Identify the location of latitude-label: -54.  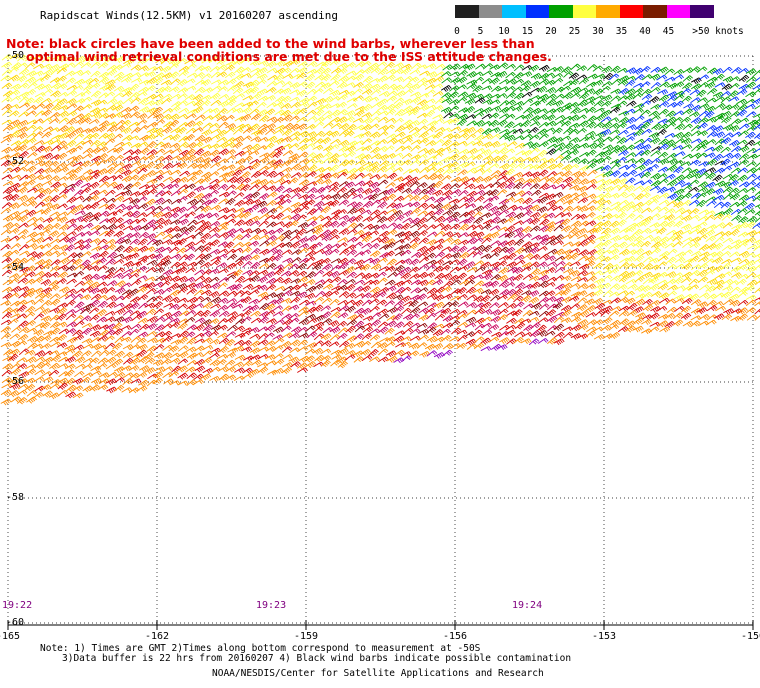
(15, 267).